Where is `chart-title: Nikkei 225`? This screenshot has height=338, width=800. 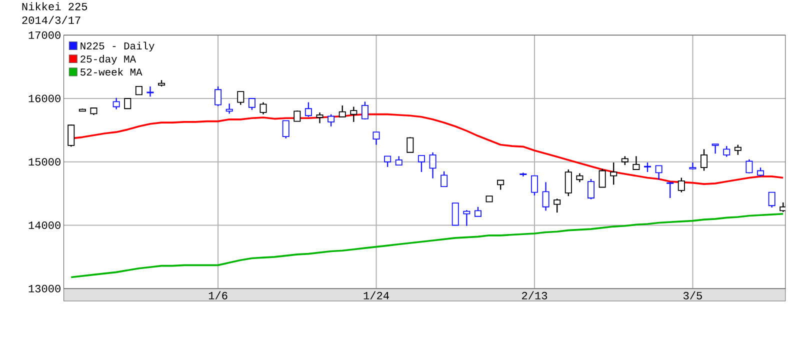
chart-title: Nikkei 225 is located at coordinates (55, 6).